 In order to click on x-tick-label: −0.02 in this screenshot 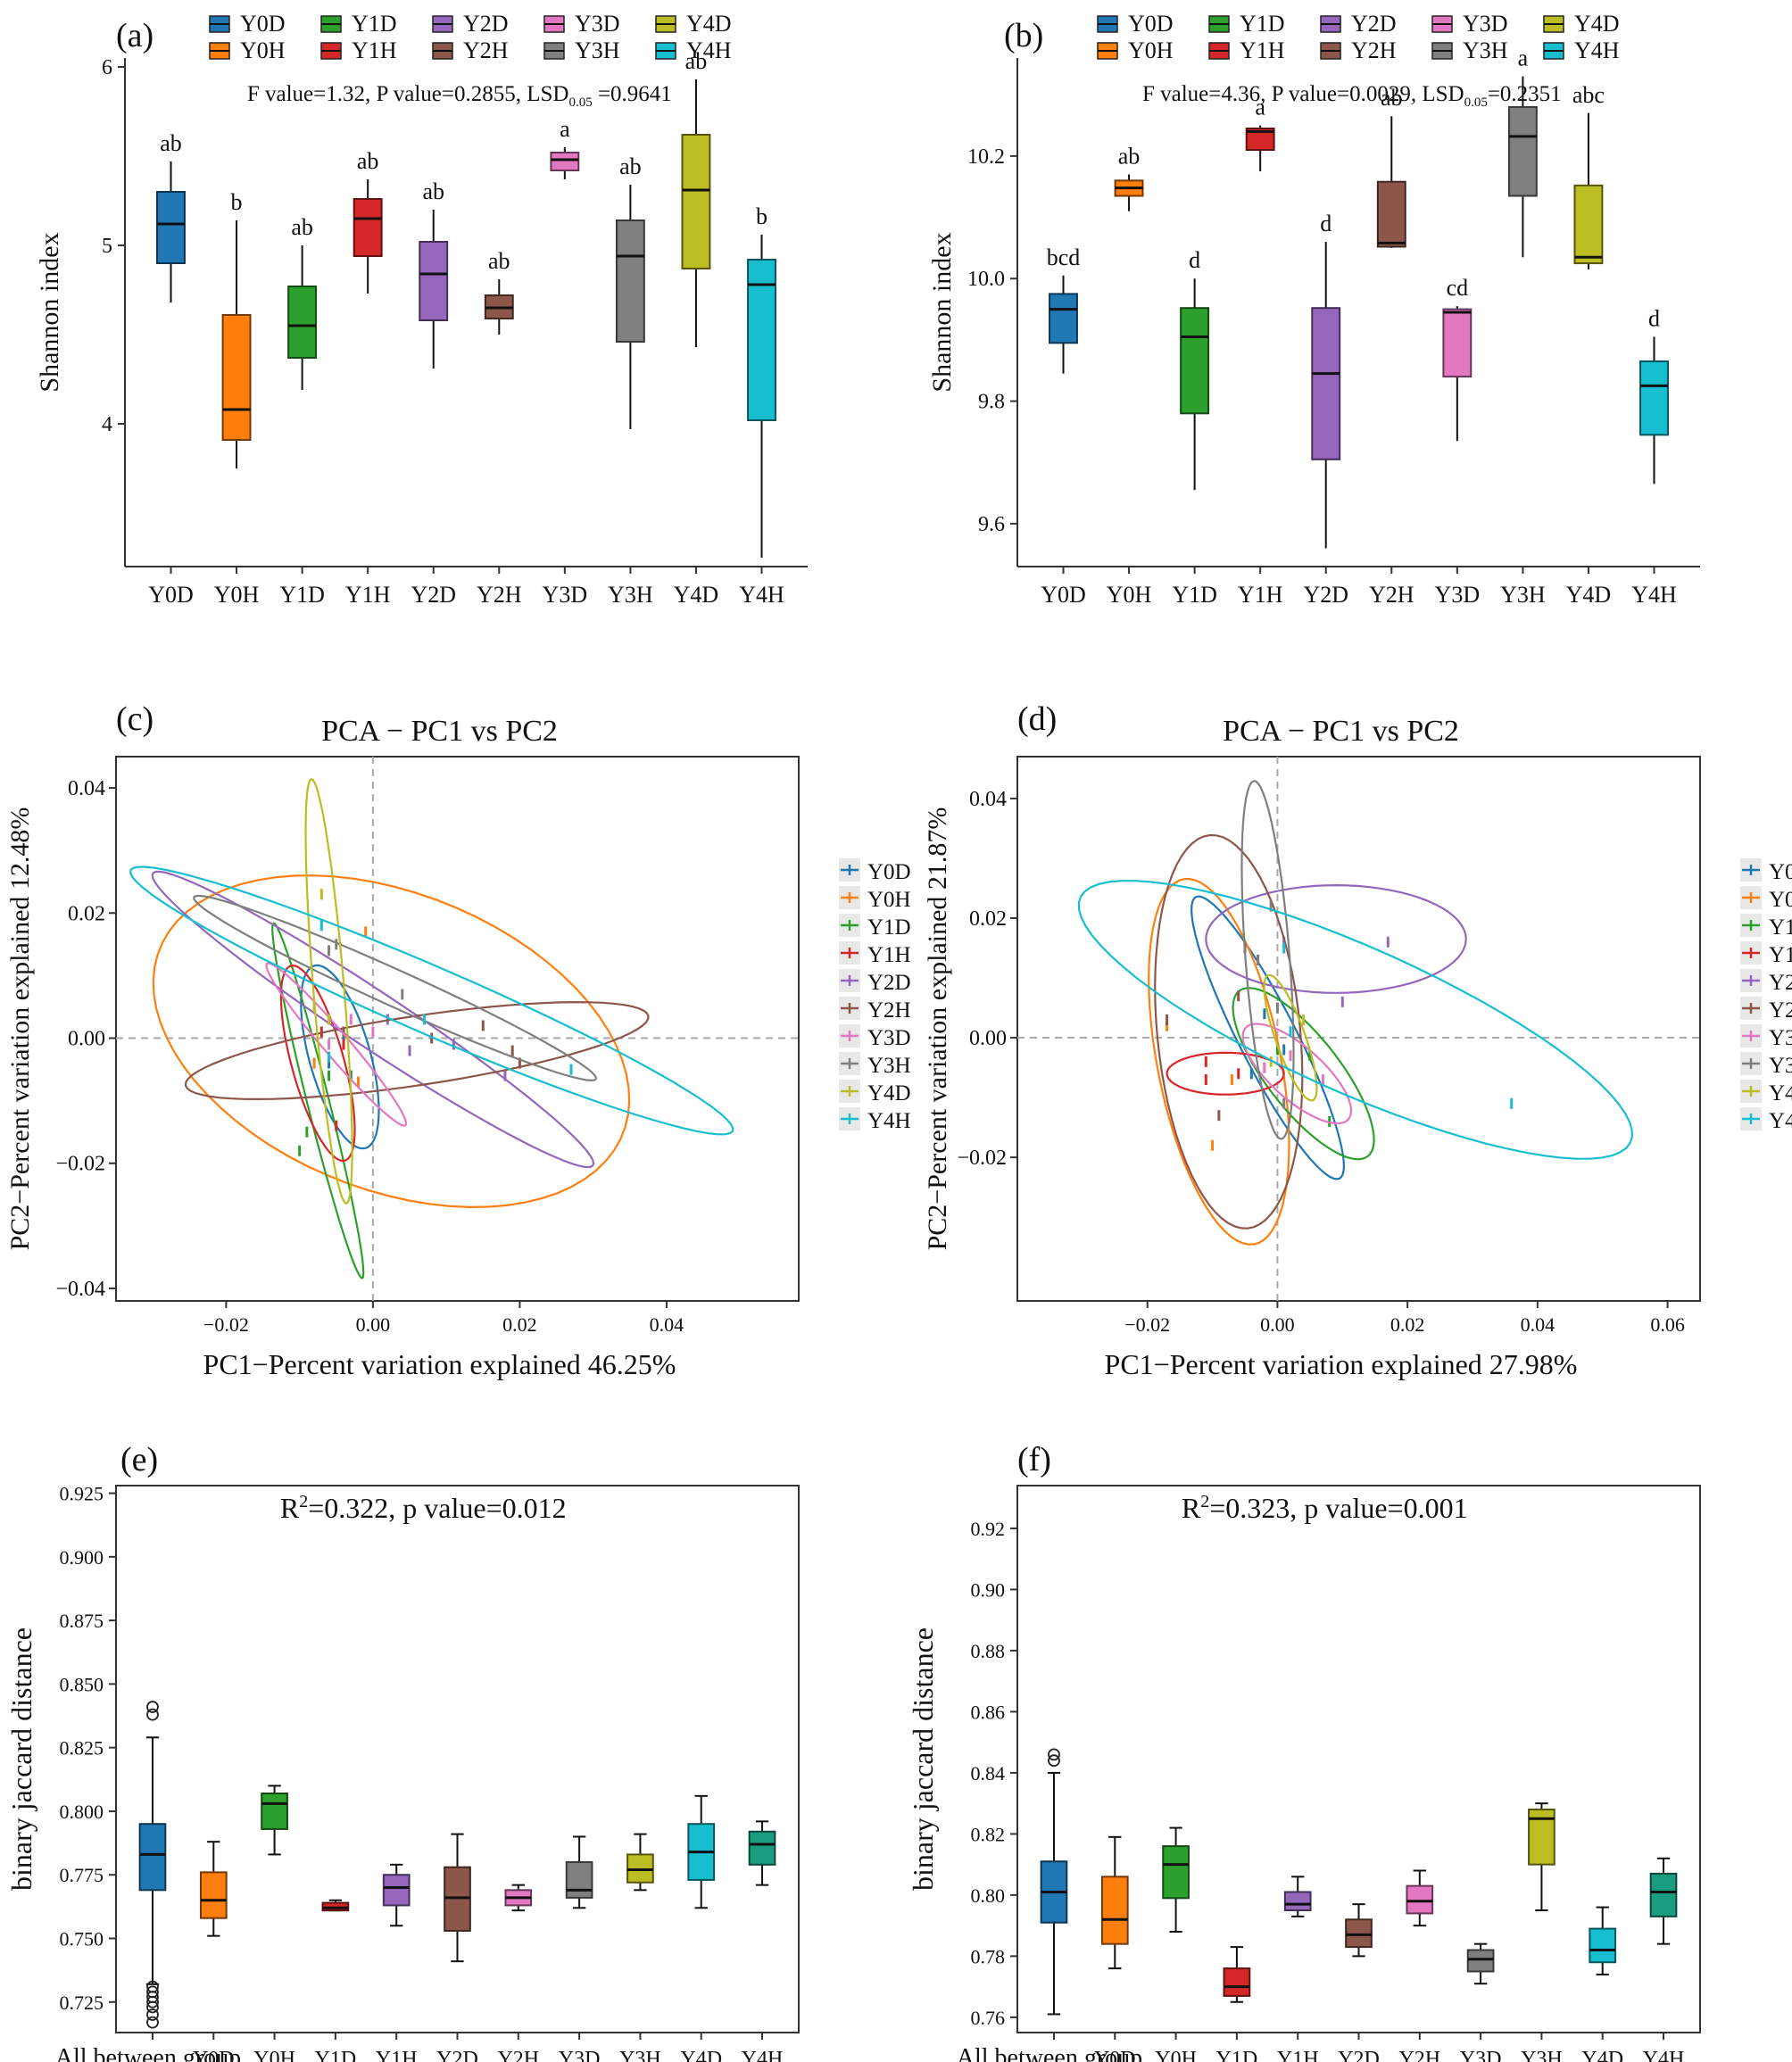, I will do `click(226, 1324)`.